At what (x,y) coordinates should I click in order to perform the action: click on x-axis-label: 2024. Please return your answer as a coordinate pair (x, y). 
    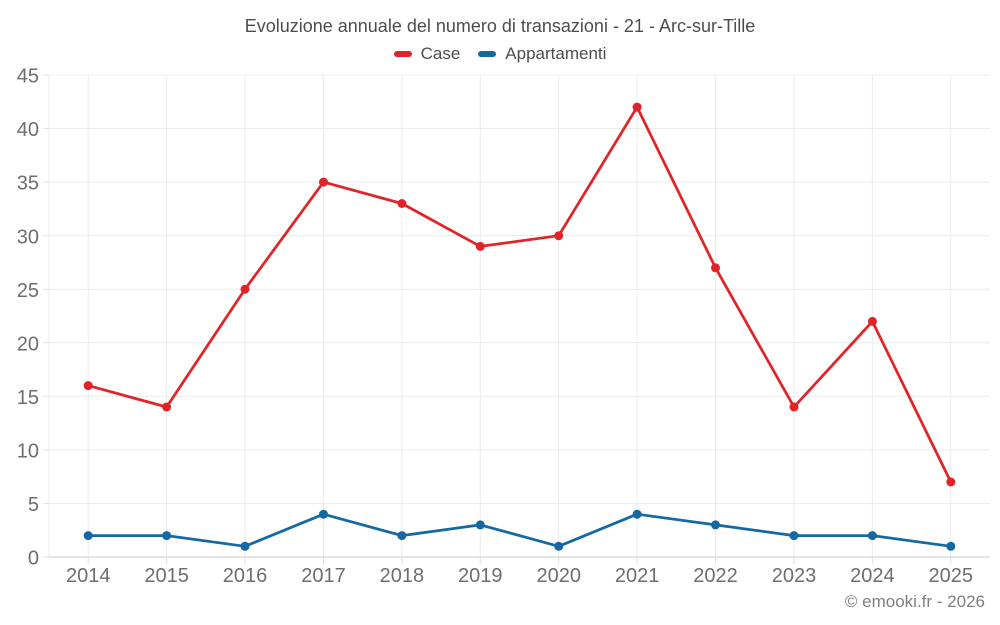
    Looking at the image, I should click on (872, 576).